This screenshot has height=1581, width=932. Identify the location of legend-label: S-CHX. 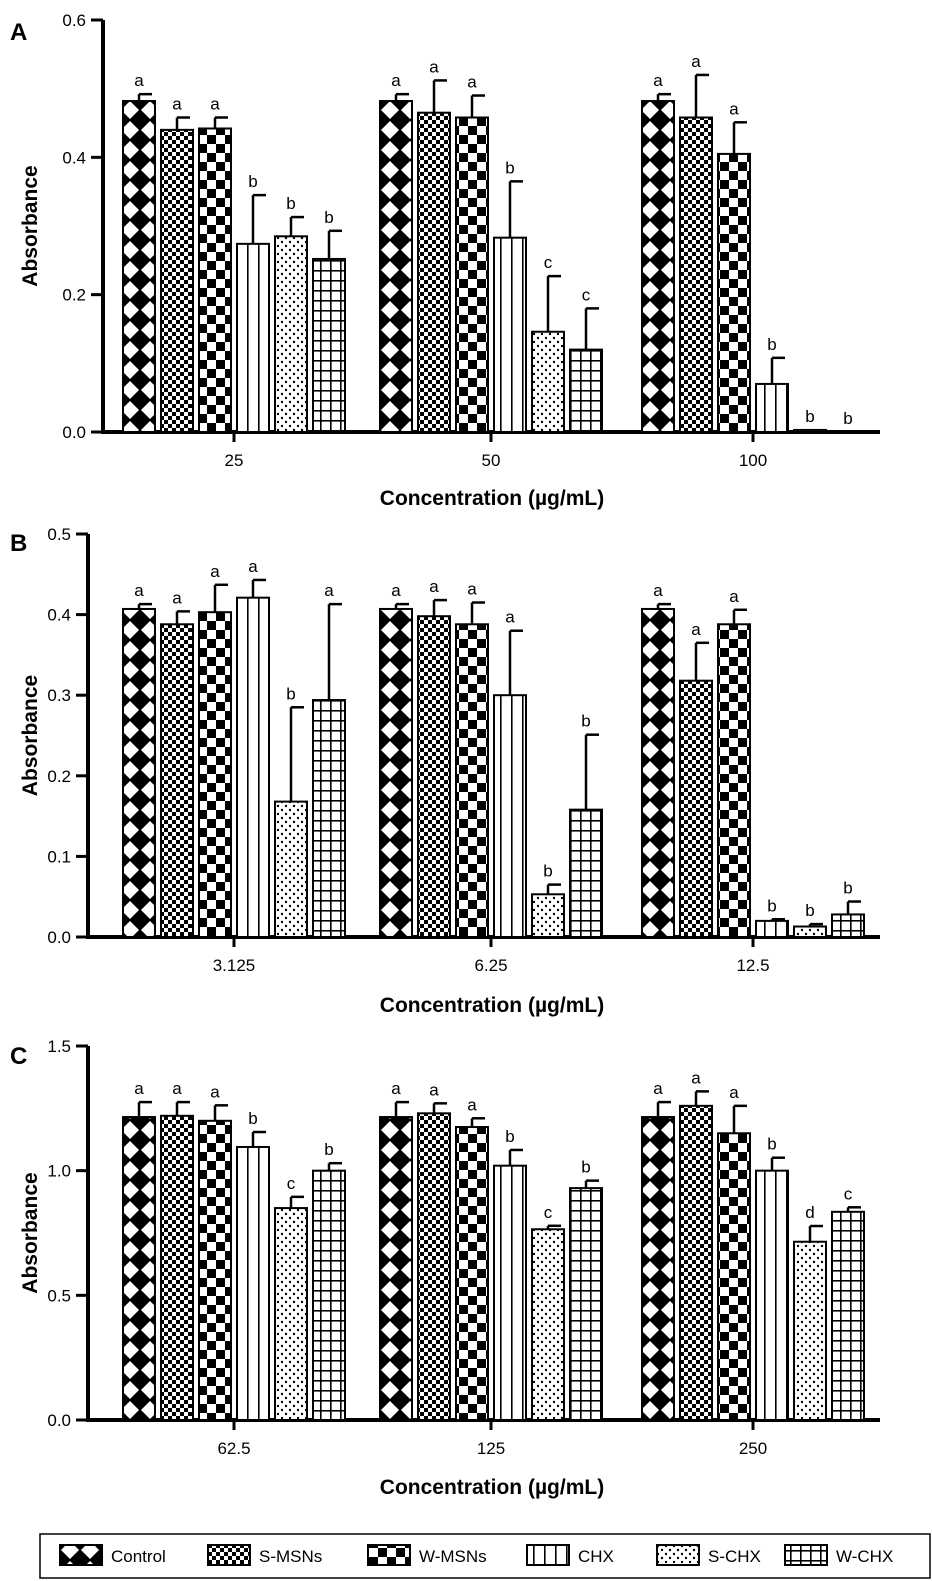
(734, 1556).